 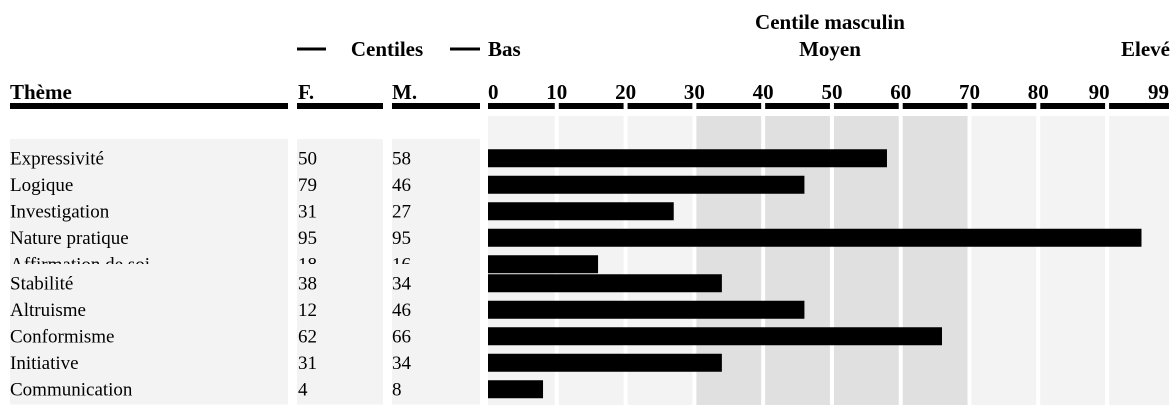 What do you see at coordinates (303, 389) in the screenshot?
I see `female-centile: 4` at bounding box center [303, 389].